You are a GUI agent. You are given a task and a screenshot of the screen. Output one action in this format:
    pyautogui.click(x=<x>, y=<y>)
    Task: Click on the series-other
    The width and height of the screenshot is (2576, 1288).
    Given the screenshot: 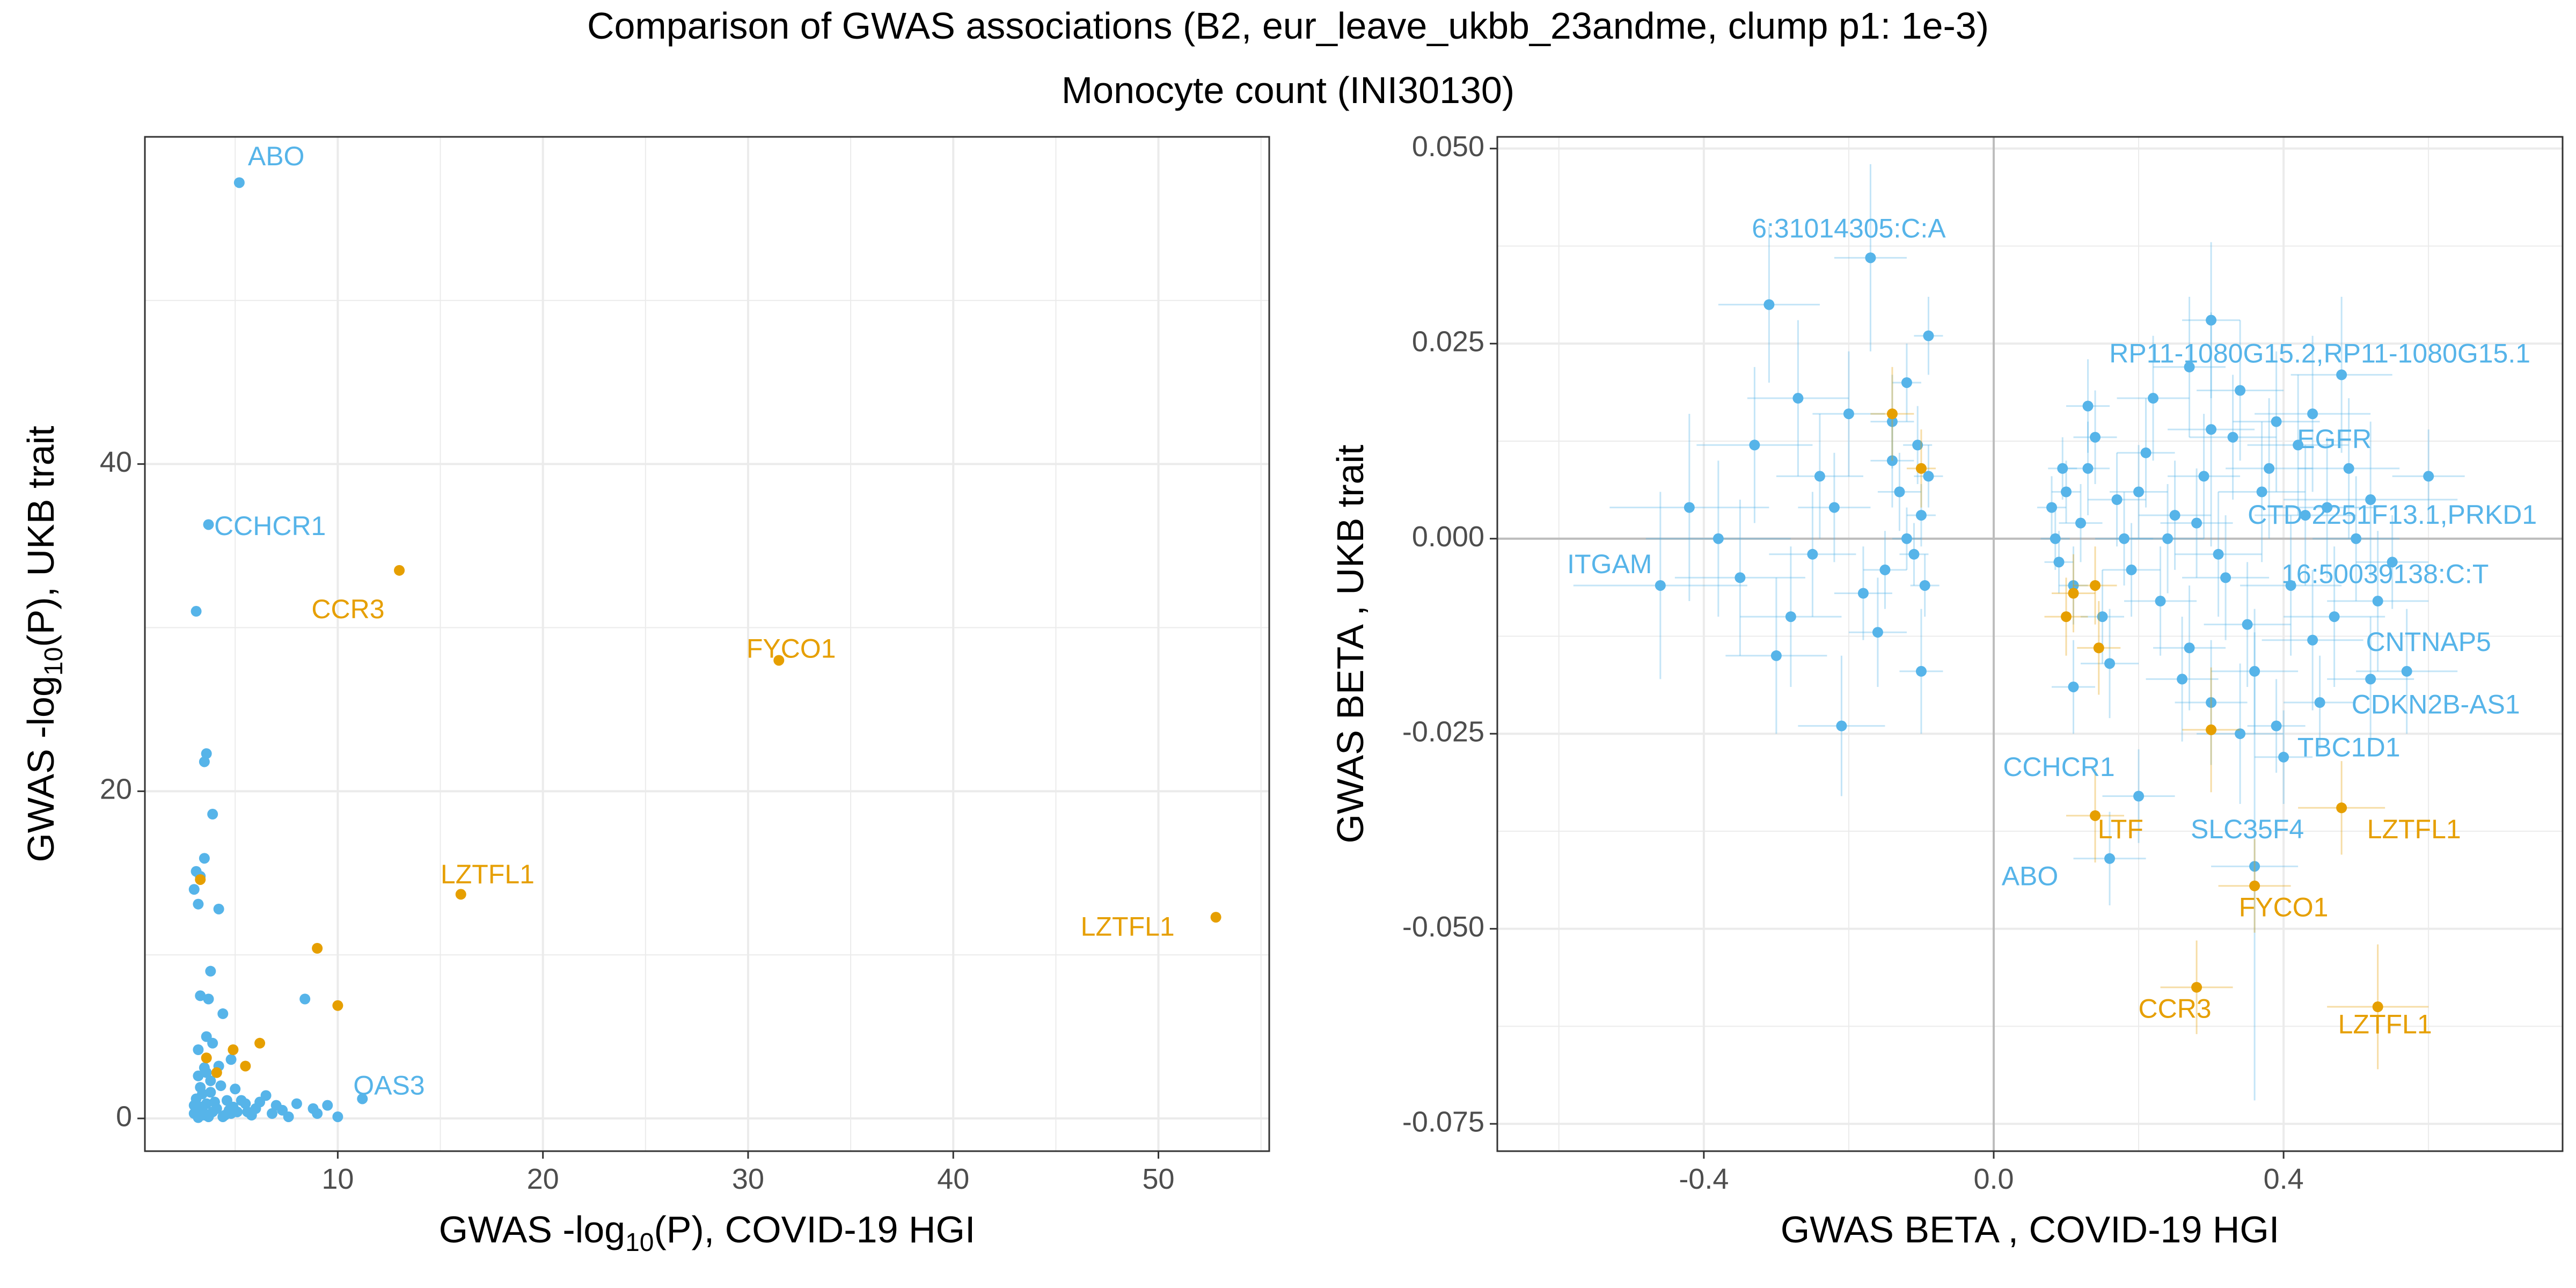 What is the action you would take?
    pyautogui.click(x=278, y=650)
    